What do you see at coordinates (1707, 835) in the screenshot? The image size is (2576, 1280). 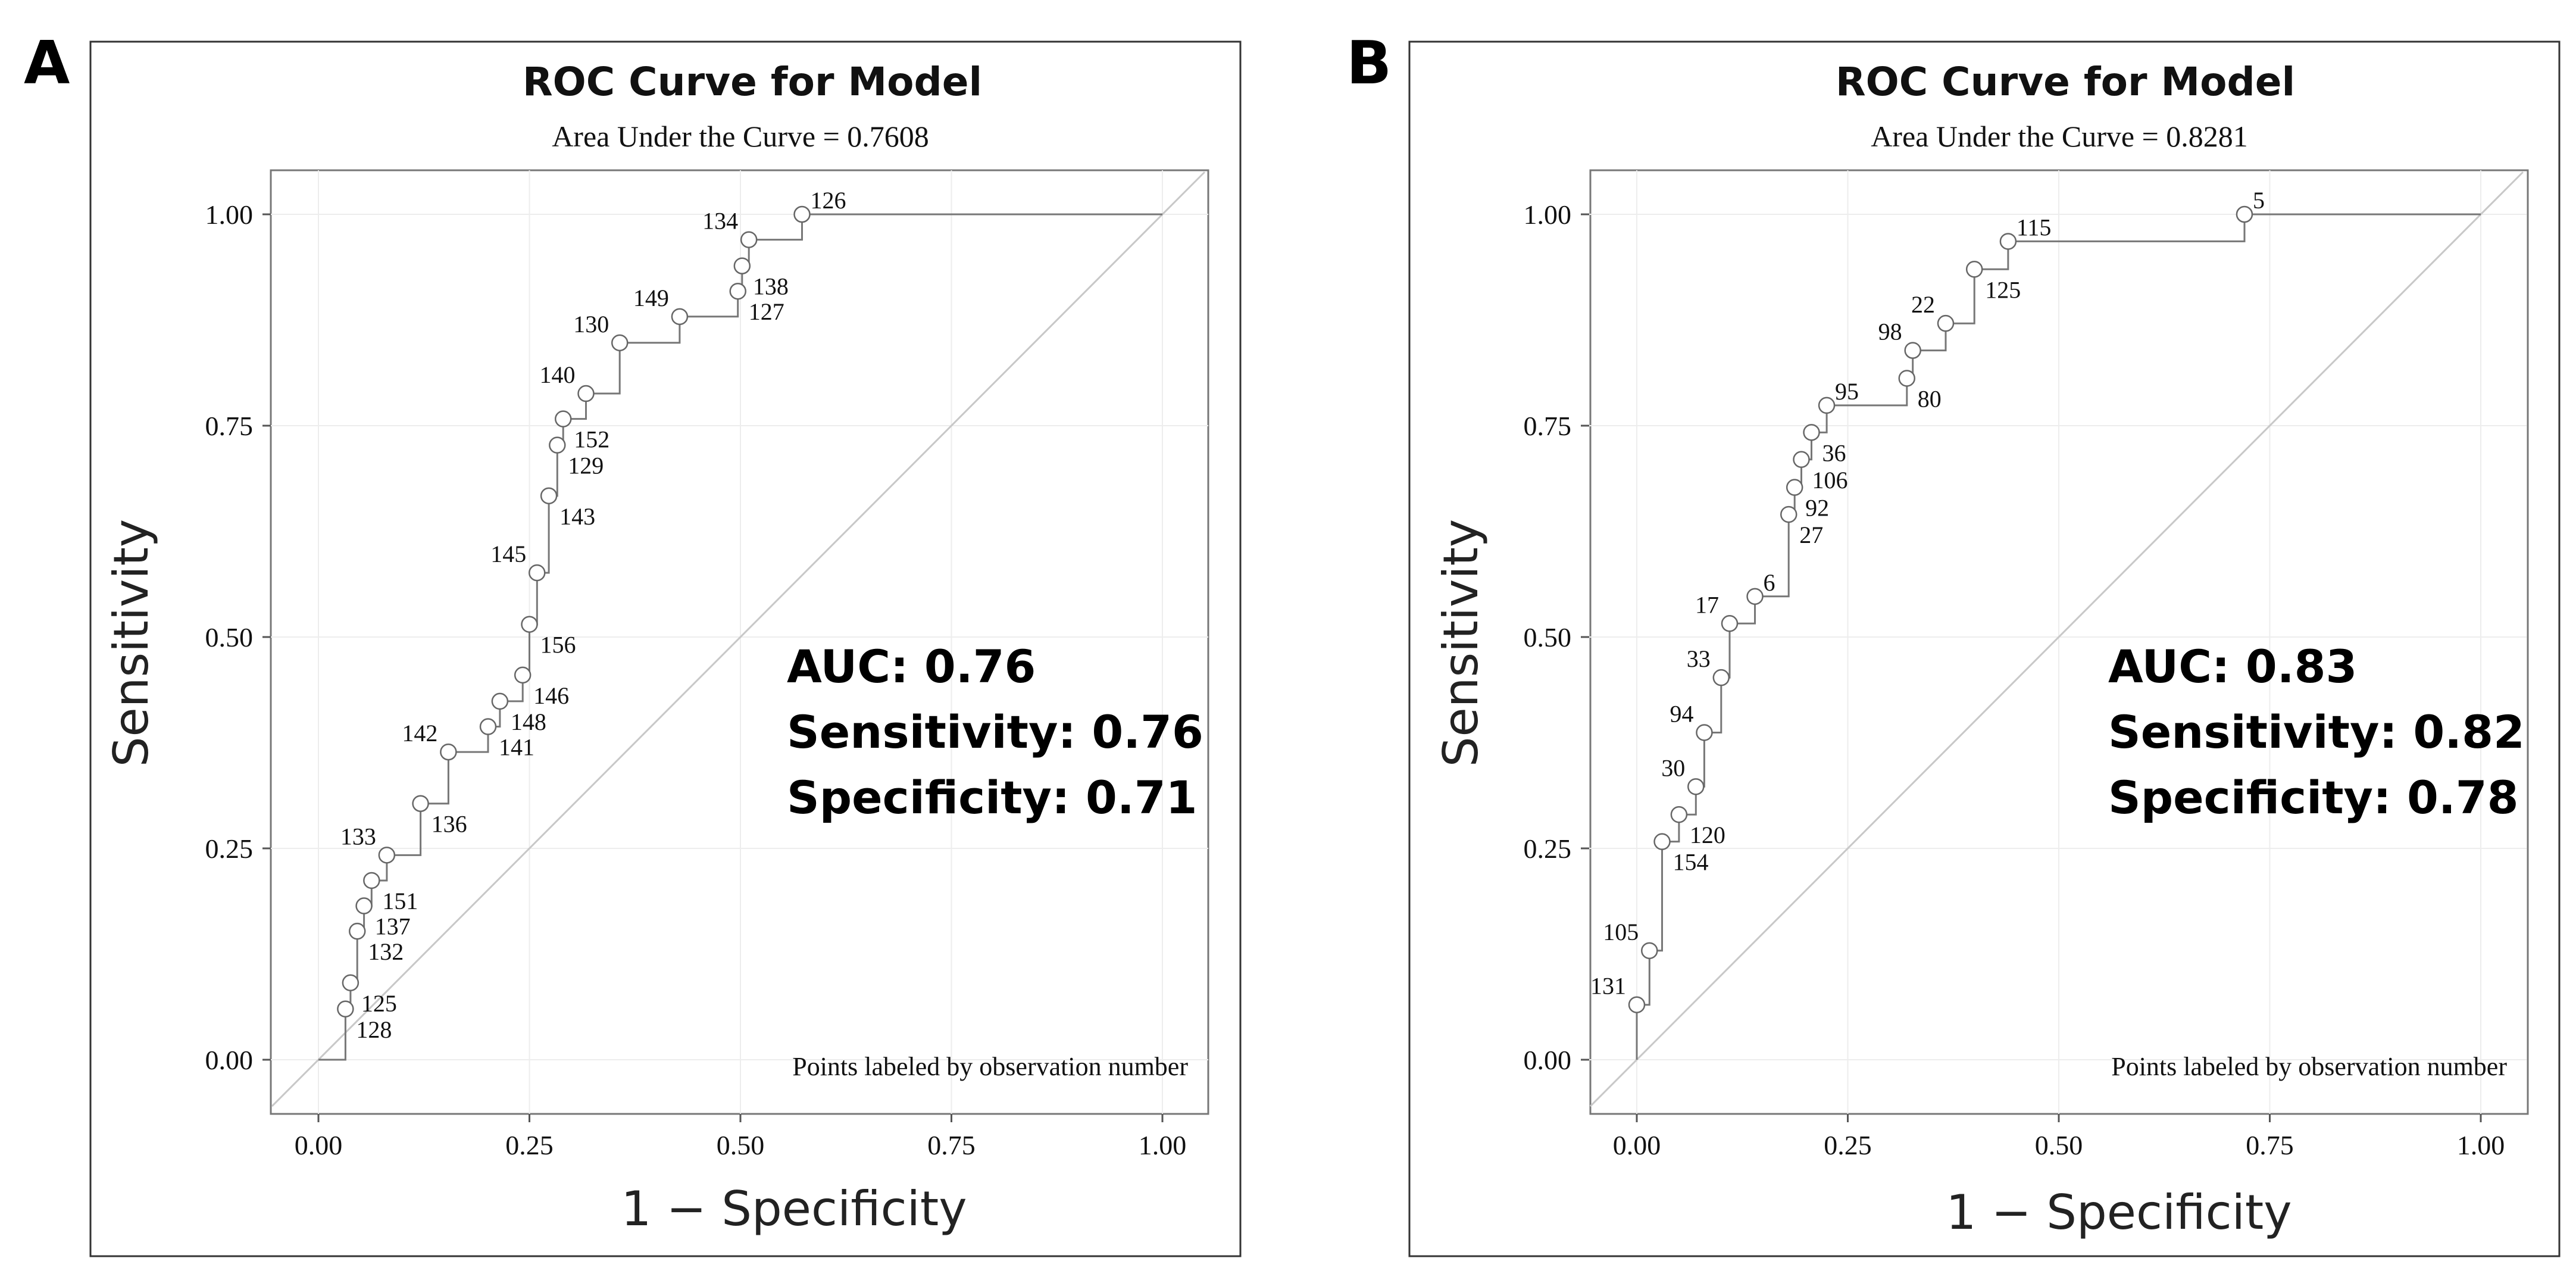 I see `point-label: 120` at bounding box center [1707, 835].